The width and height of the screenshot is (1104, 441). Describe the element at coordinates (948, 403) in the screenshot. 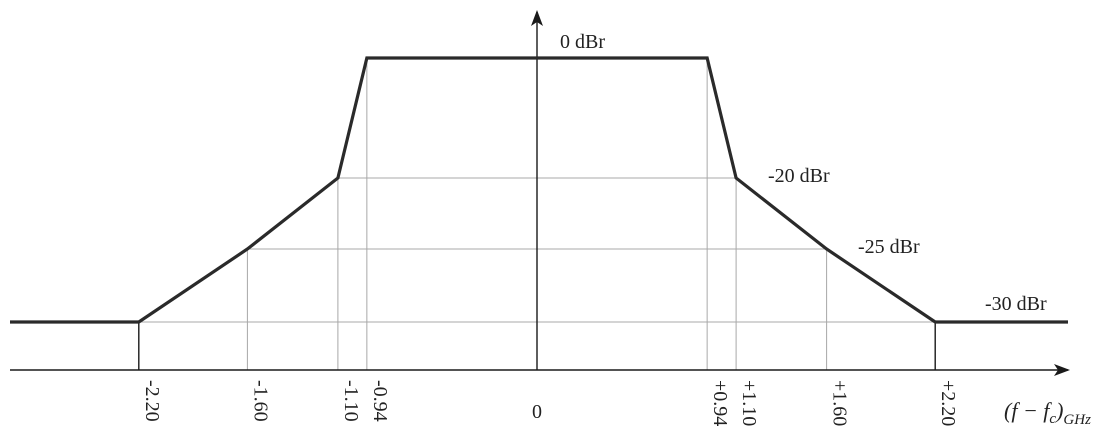

I see `tick-label: +2.20` at that location.